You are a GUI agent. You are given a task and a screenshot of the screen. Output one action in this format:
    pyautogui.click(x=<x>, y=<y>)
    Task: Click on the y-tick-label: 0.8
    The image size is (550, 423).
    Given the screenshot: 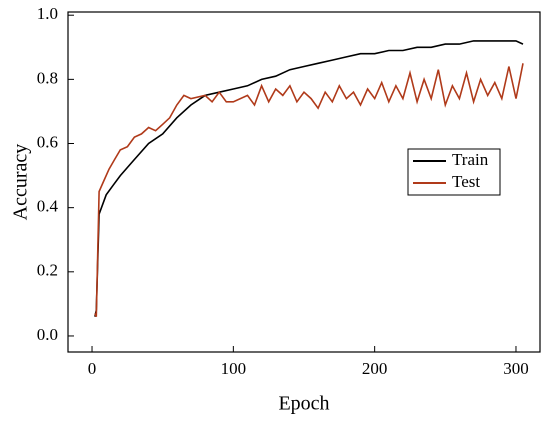 What is the action you would take?
    pyautogui.click(x=47, y=77)
    